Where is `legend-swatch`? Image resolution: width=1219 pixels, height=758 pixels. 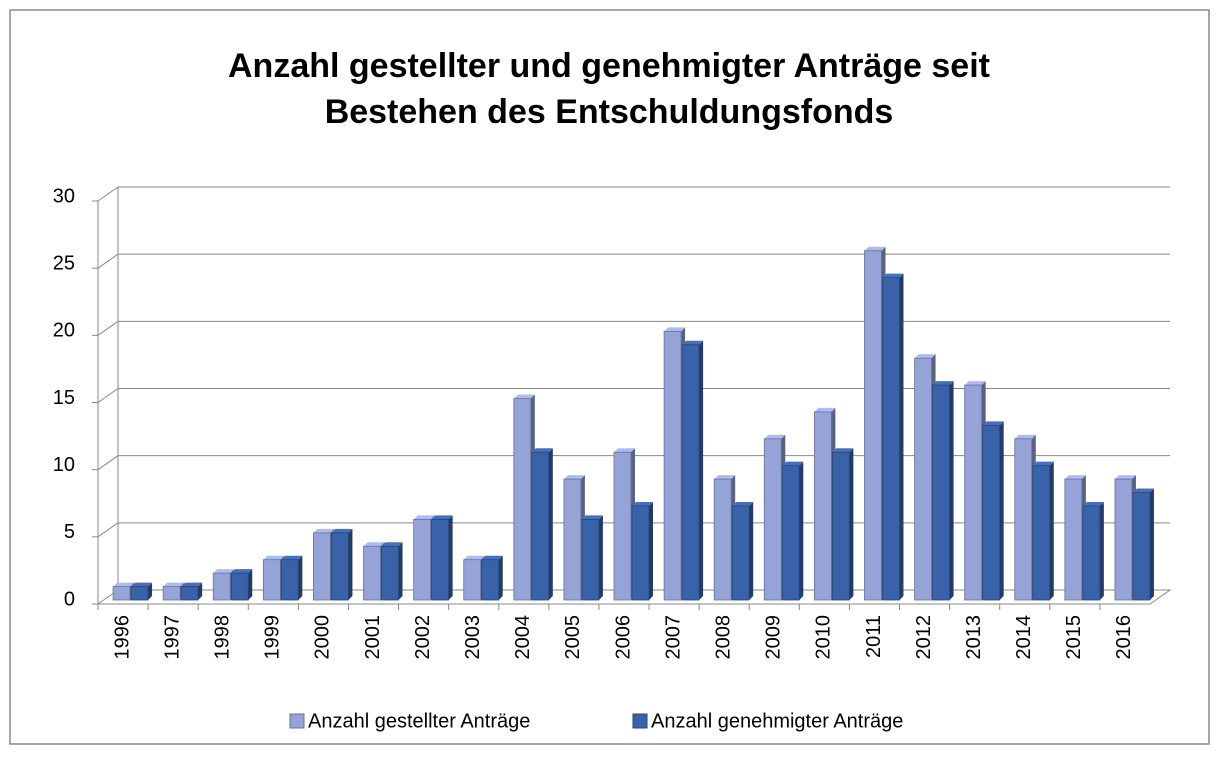 legend-swatch is located at coordinates (640, 721).